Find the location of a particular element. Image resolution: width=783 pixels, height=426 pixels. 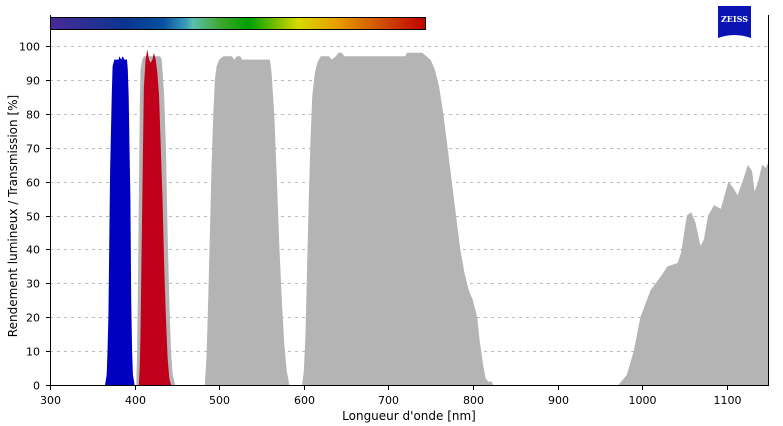

x-tick-label: 900 is located at coordinates (558, 400).